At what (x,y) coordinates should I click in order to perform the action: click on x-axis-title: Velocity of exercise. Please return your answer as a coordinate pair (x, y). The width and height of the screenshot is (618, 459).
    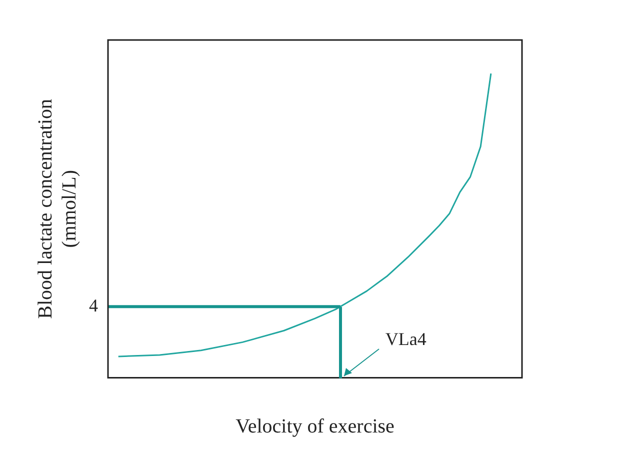
    Looking at the image, I should click on (315, 426).